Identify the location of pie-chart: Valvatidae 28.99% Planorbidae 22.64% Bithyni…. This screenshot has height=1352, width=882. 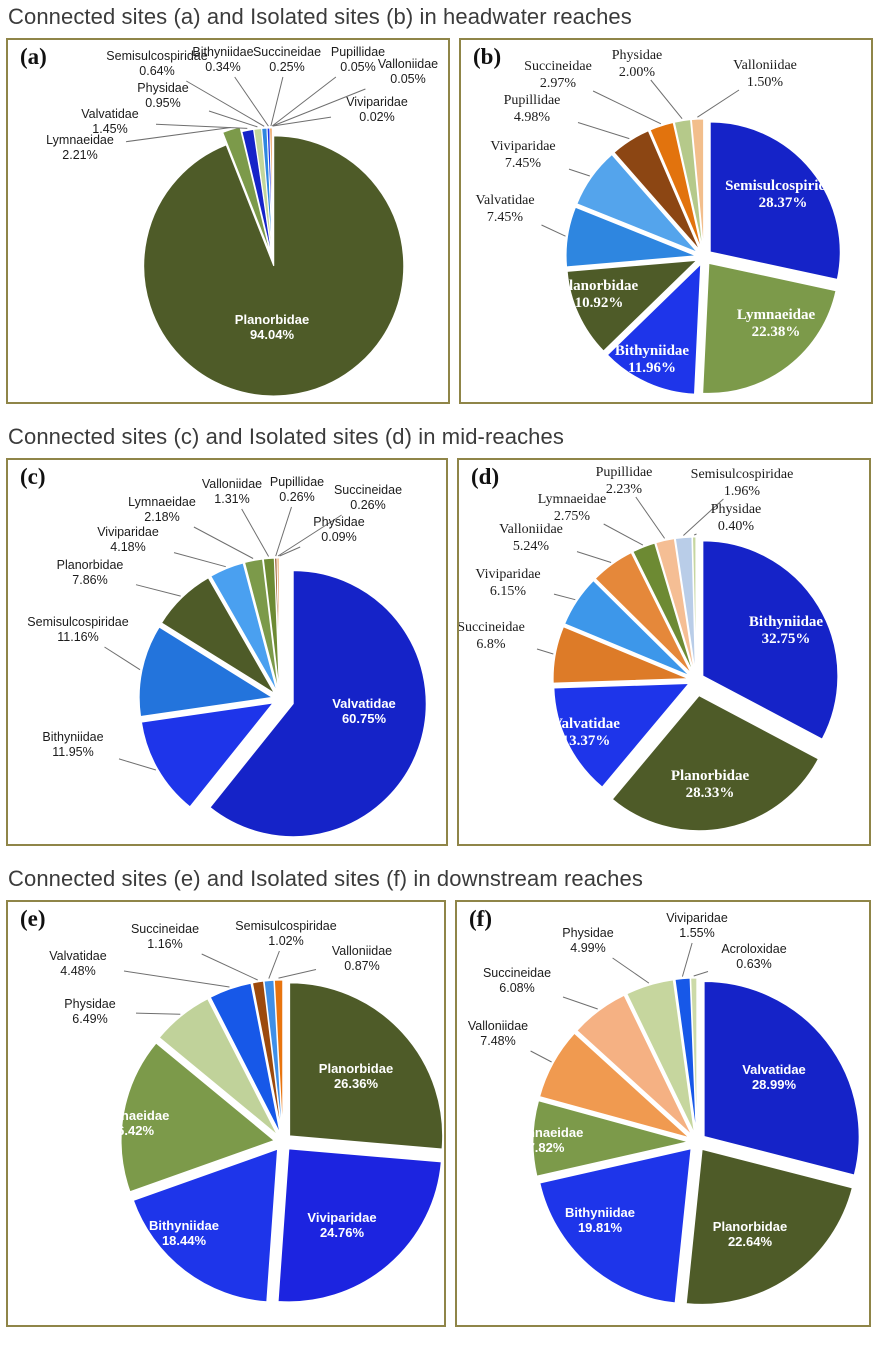
(664, 1108).